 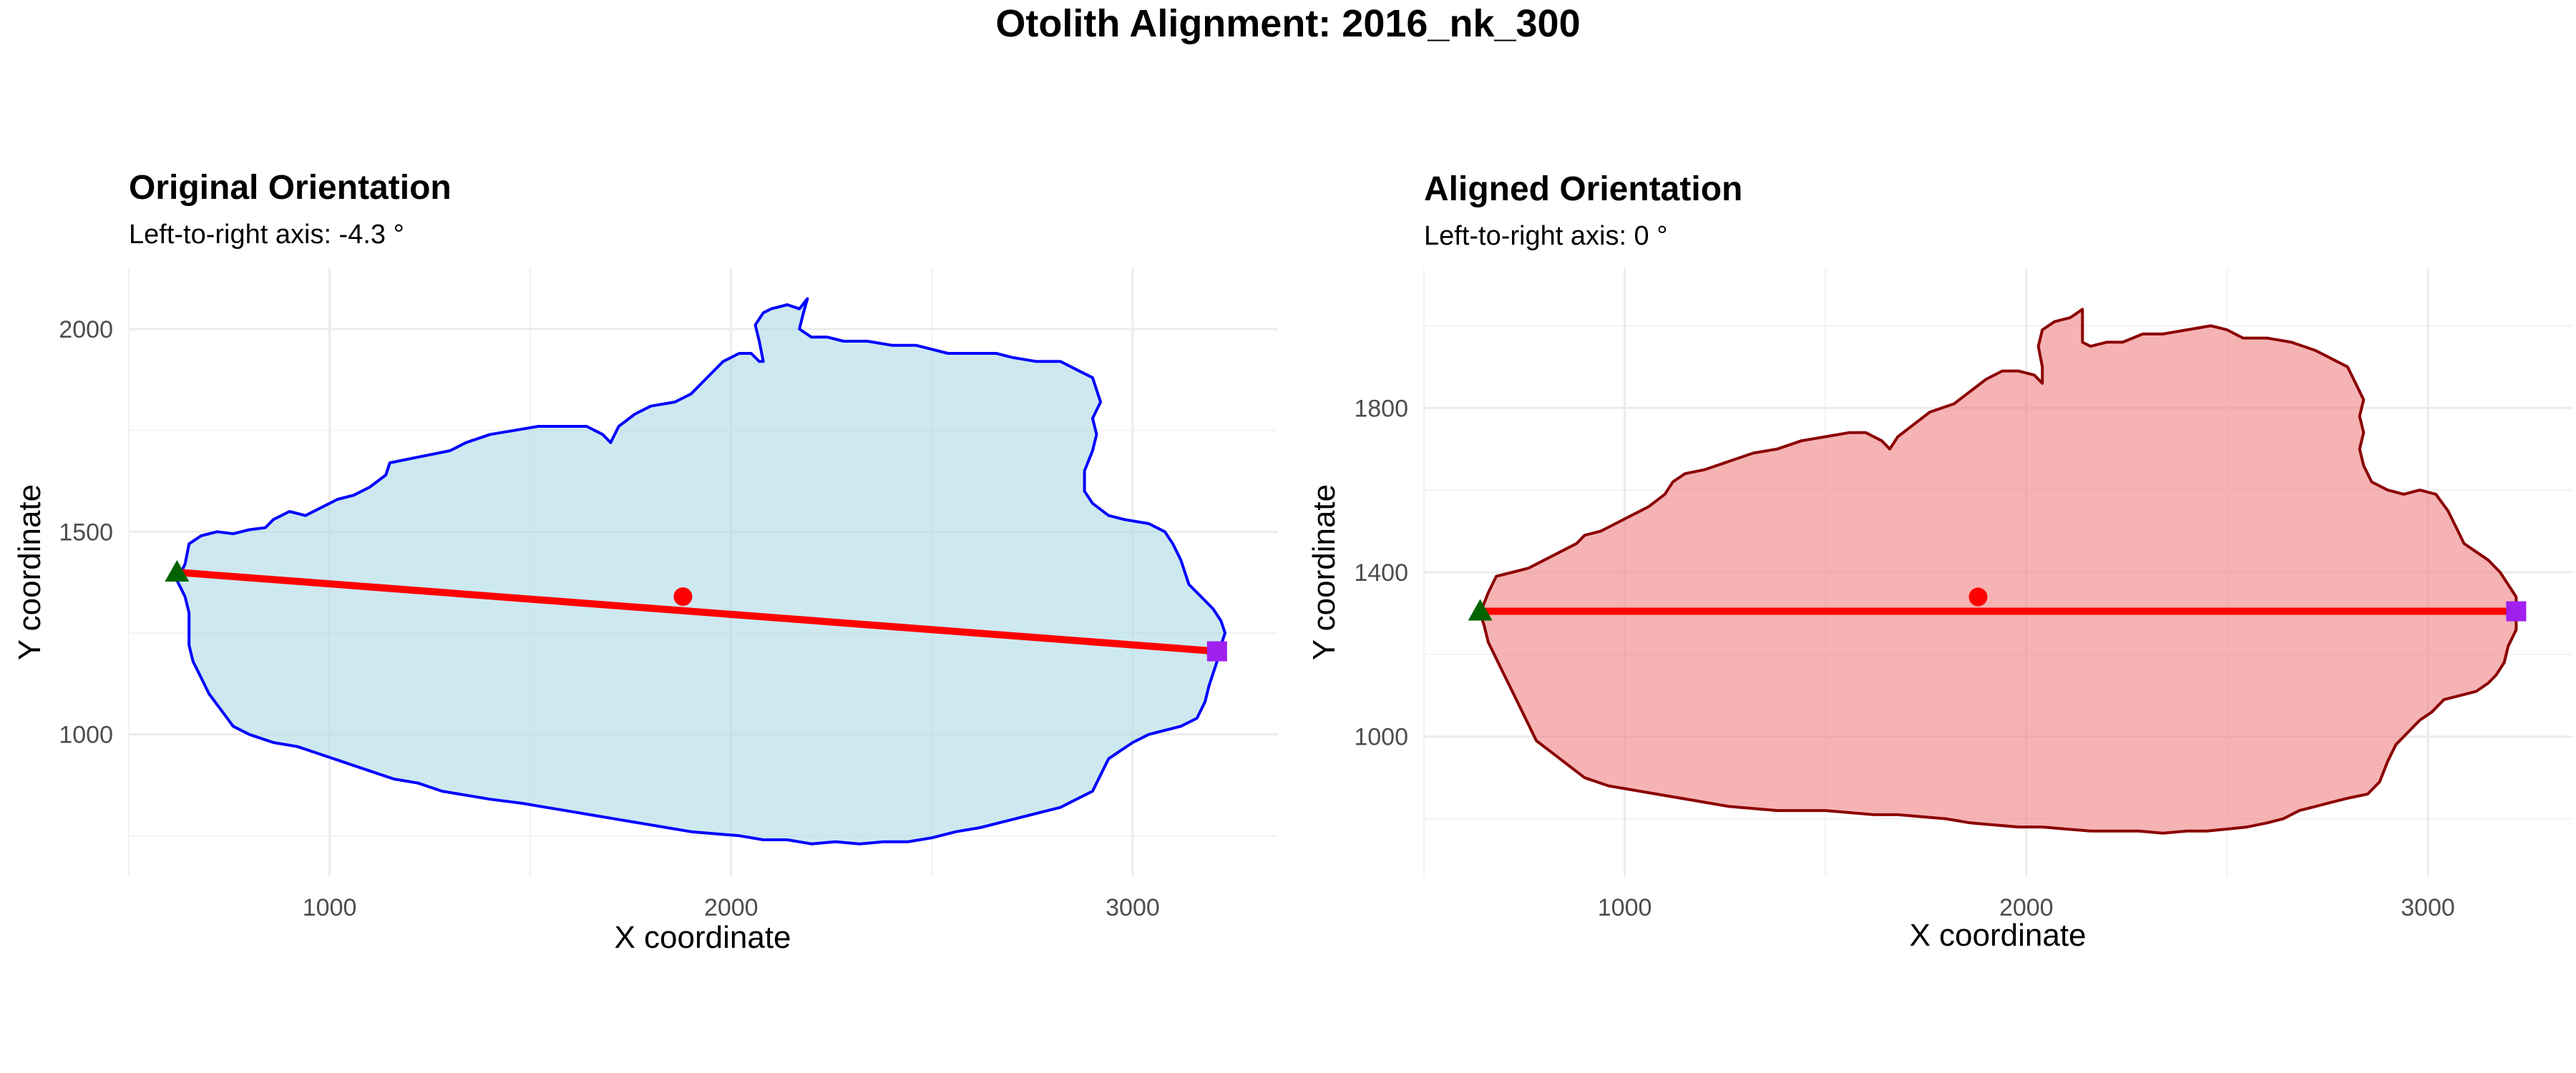 I want to click on panel-title: Original Orientation, so click(x=290, y=188).